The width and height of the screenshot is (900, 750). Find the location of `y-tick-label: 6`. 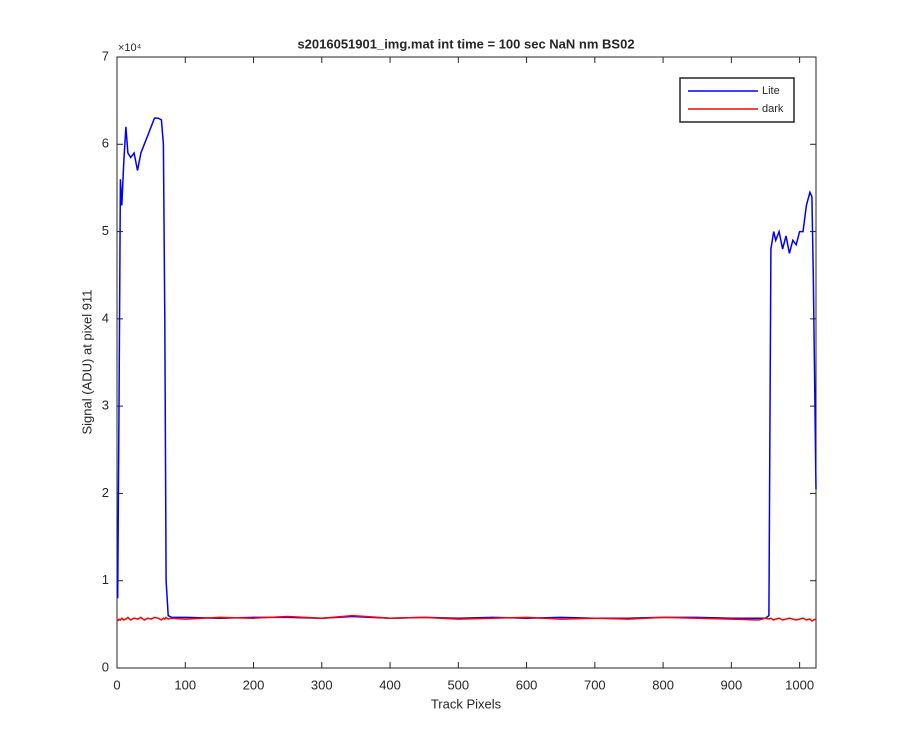

y-tick-label: 6 is located at coordinates (105, 143).